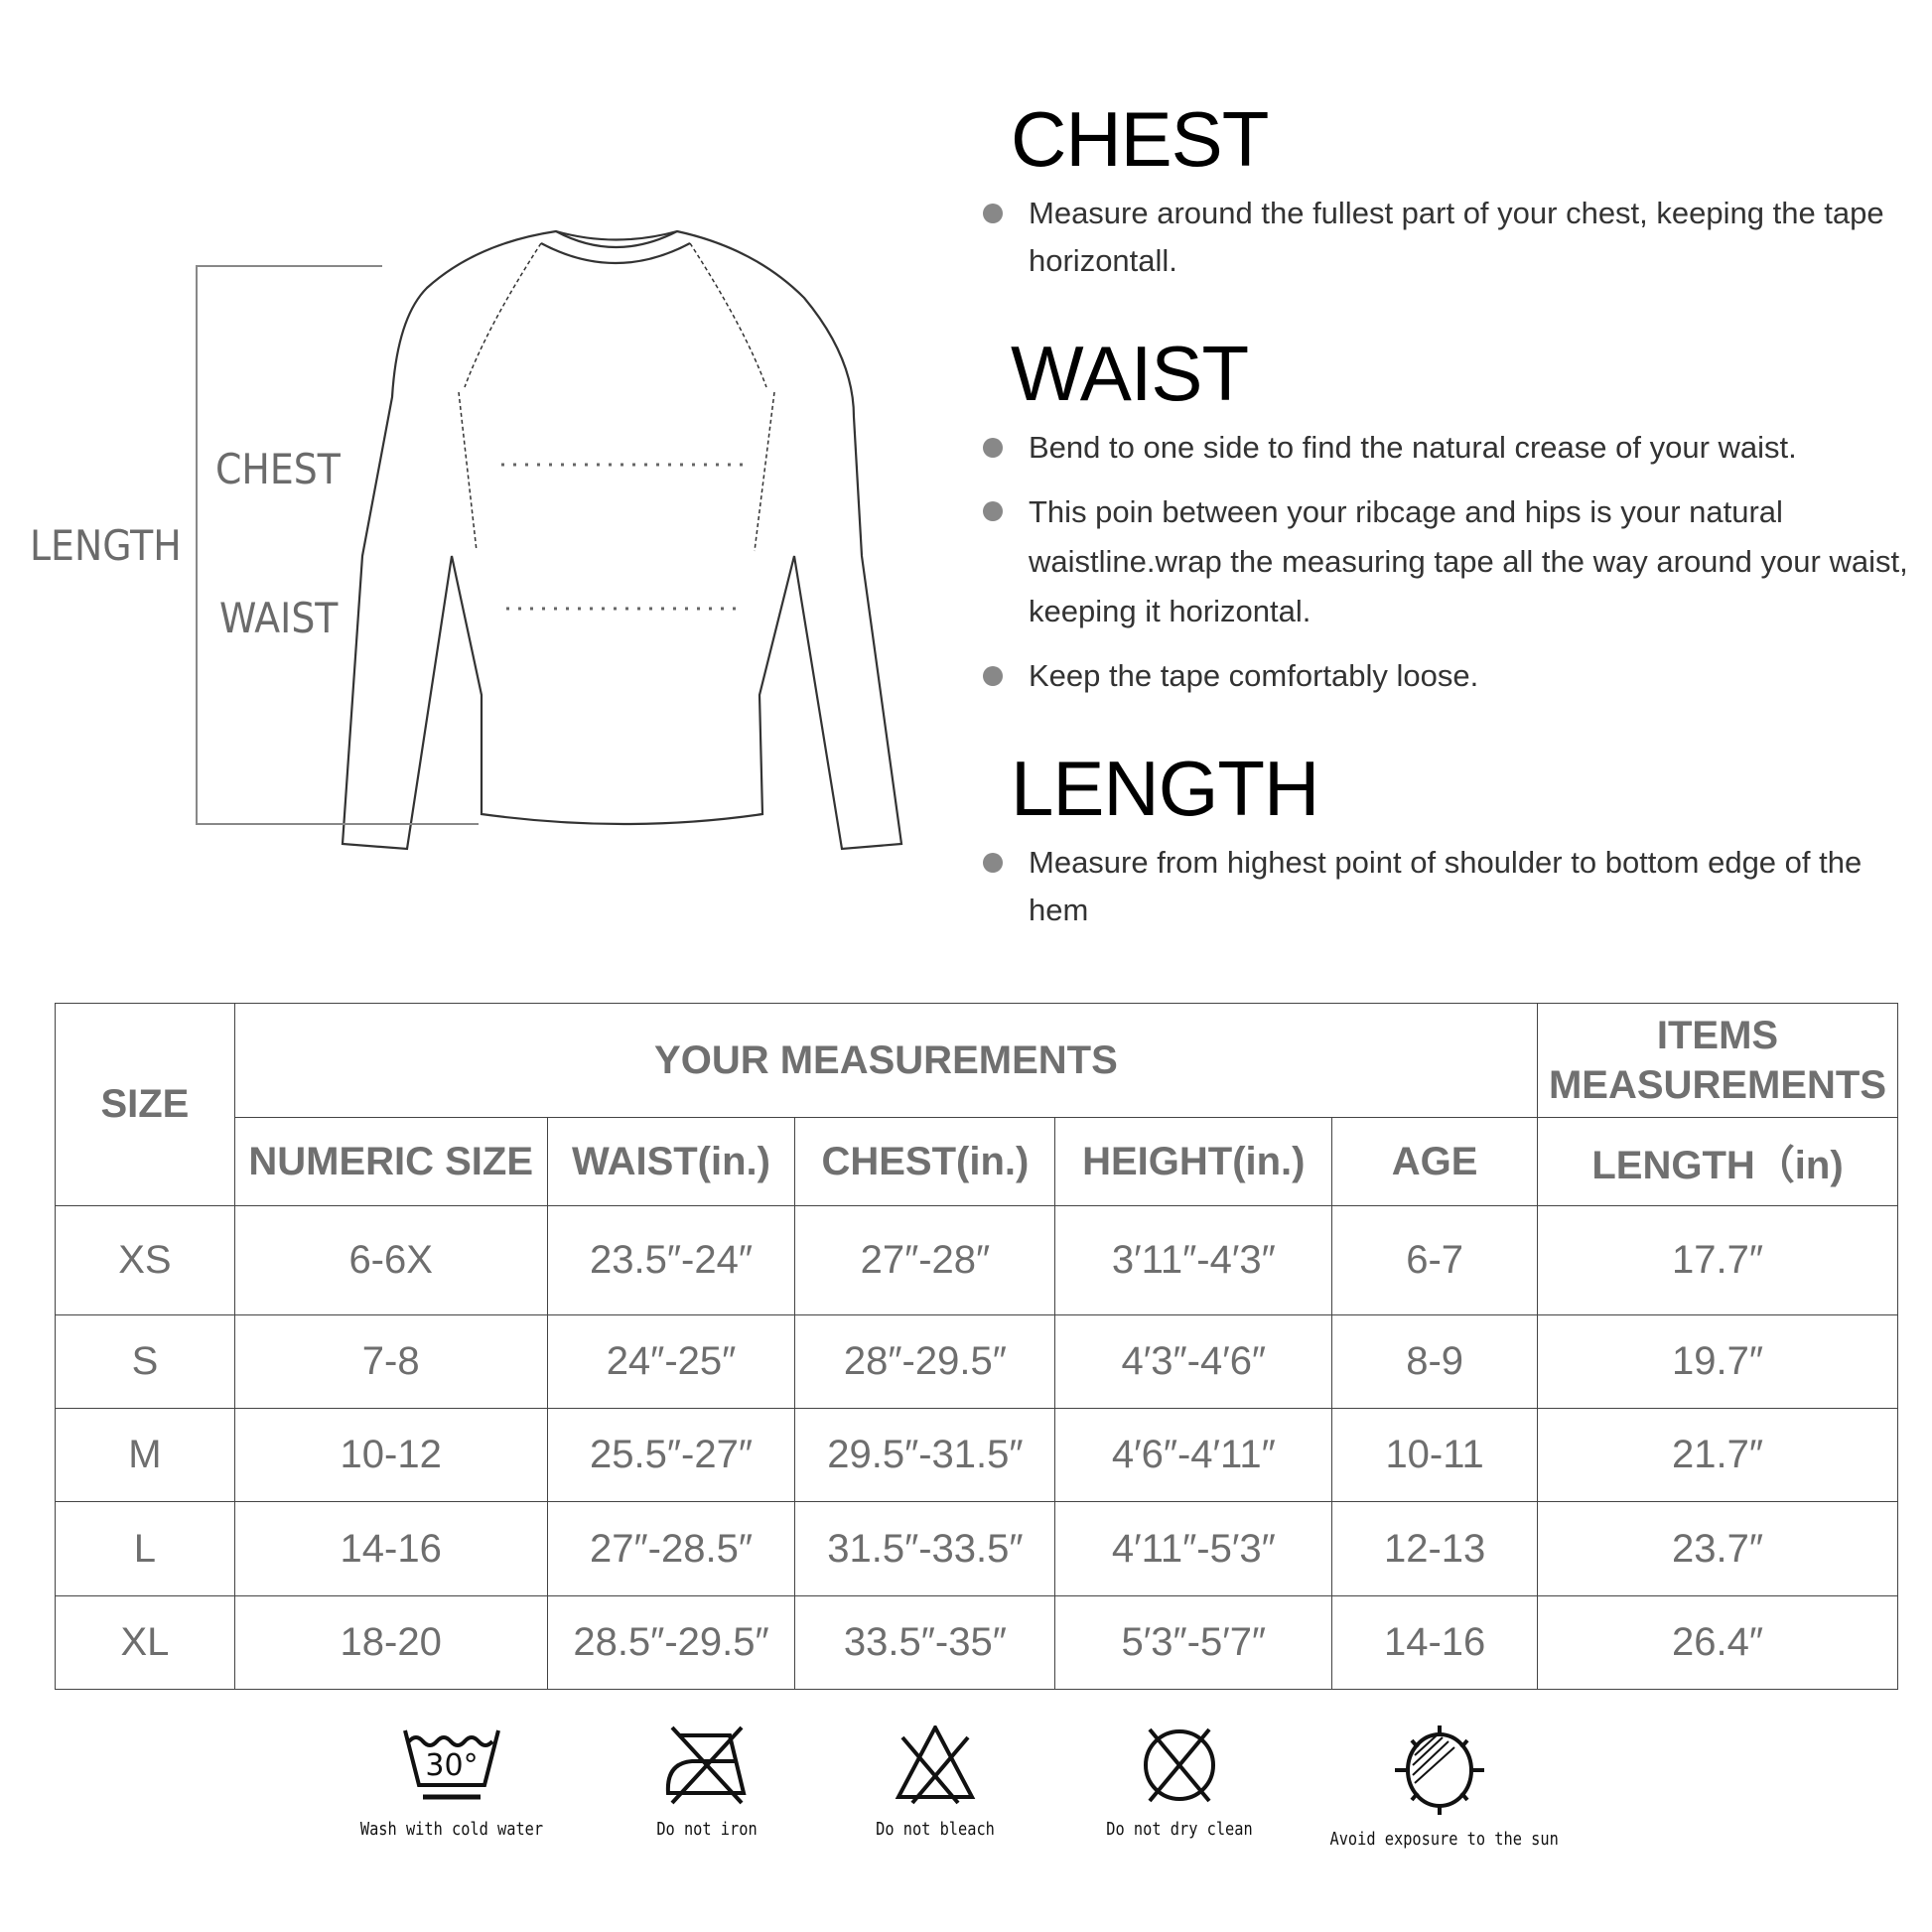 This screenshot has width=1932, height=1932. Describe the element at coordinates (935, 1765) in the screenshot. I see `no-bleach-icon` at that location.